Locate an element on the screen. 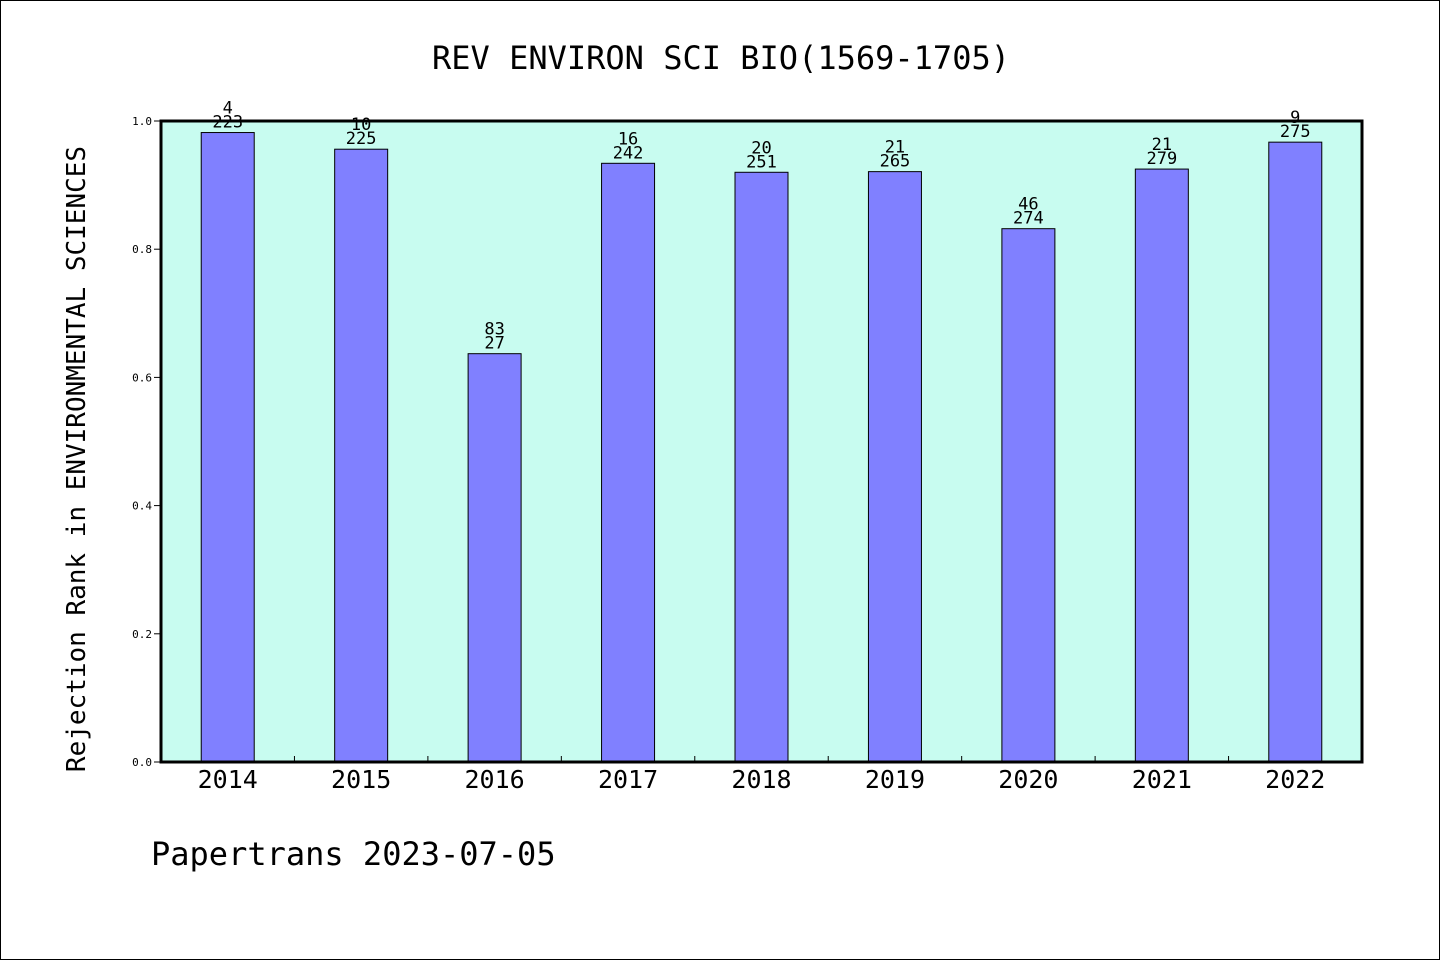 The image size is (1440, 961). y-tick-label: 0.0 is located at coordinates (142, 762).